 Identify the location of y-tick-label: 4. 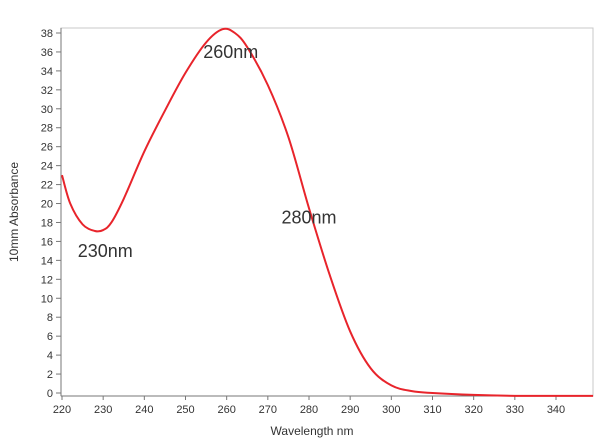
(50, 356).